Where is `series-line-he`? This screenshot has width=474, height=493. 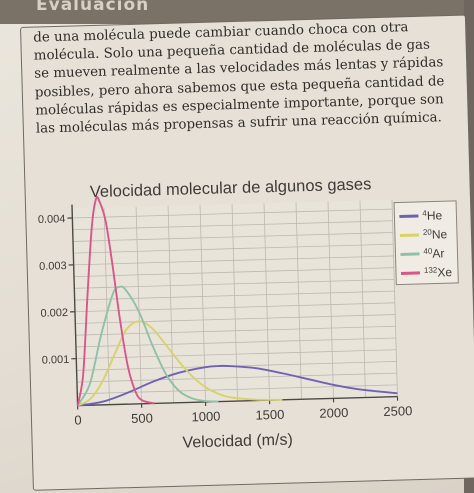
series-line-he is located at coordinates (237, 385).